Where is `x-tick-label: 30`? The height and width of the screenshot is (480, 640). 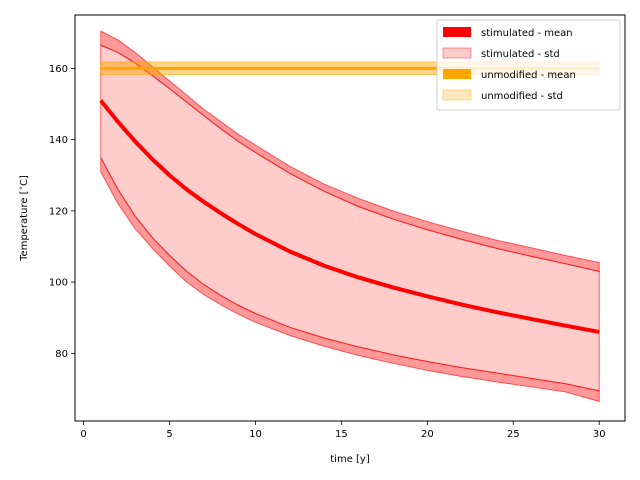 x-tick-label: 30 is located at coordinates (599, 434).